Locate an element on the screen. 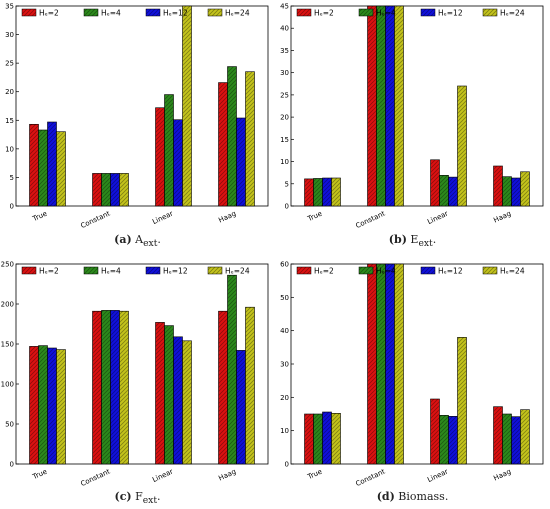 The image size is (550, 509). caption-d: (d) Biomass. is located at coordinates (412, 498).